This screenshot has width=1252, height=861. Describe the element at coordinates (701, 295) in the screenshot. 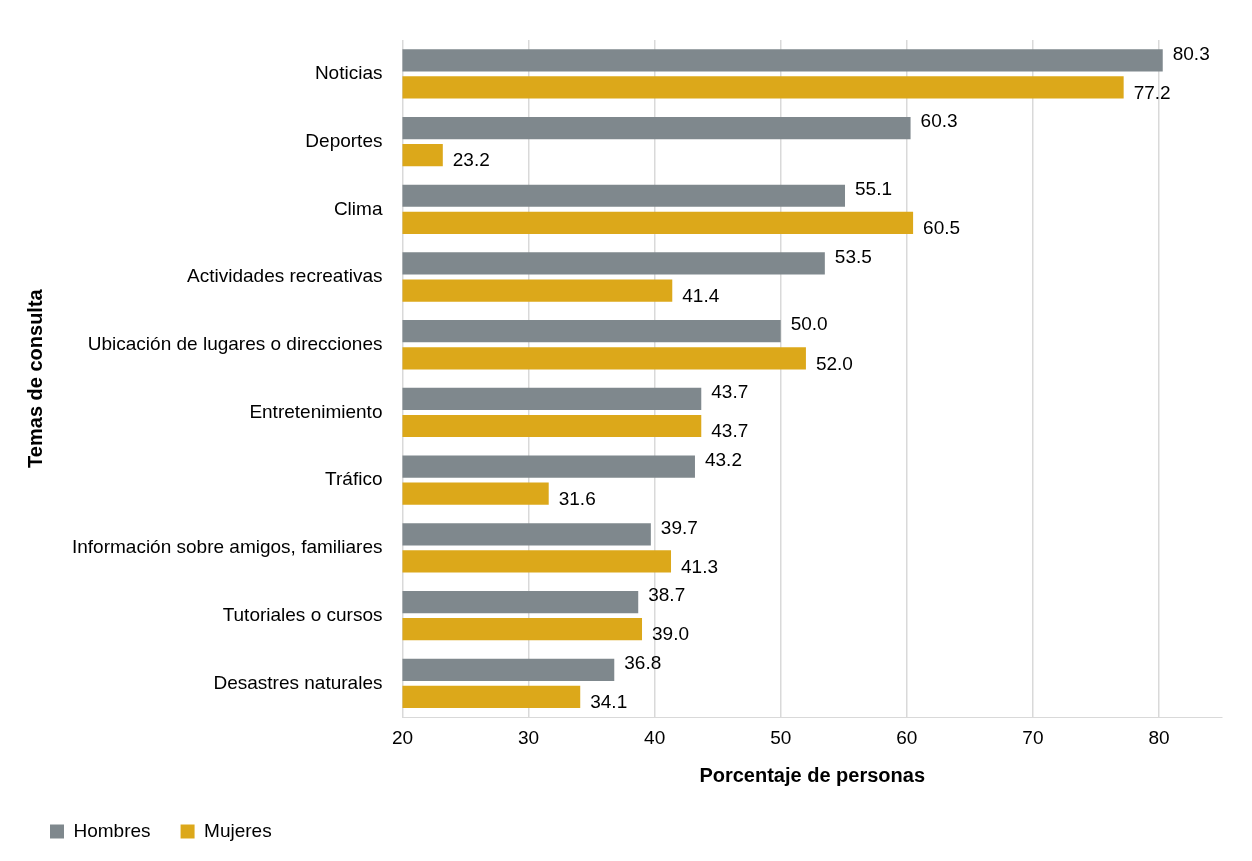

I see `data-label: 41.4` at that location.